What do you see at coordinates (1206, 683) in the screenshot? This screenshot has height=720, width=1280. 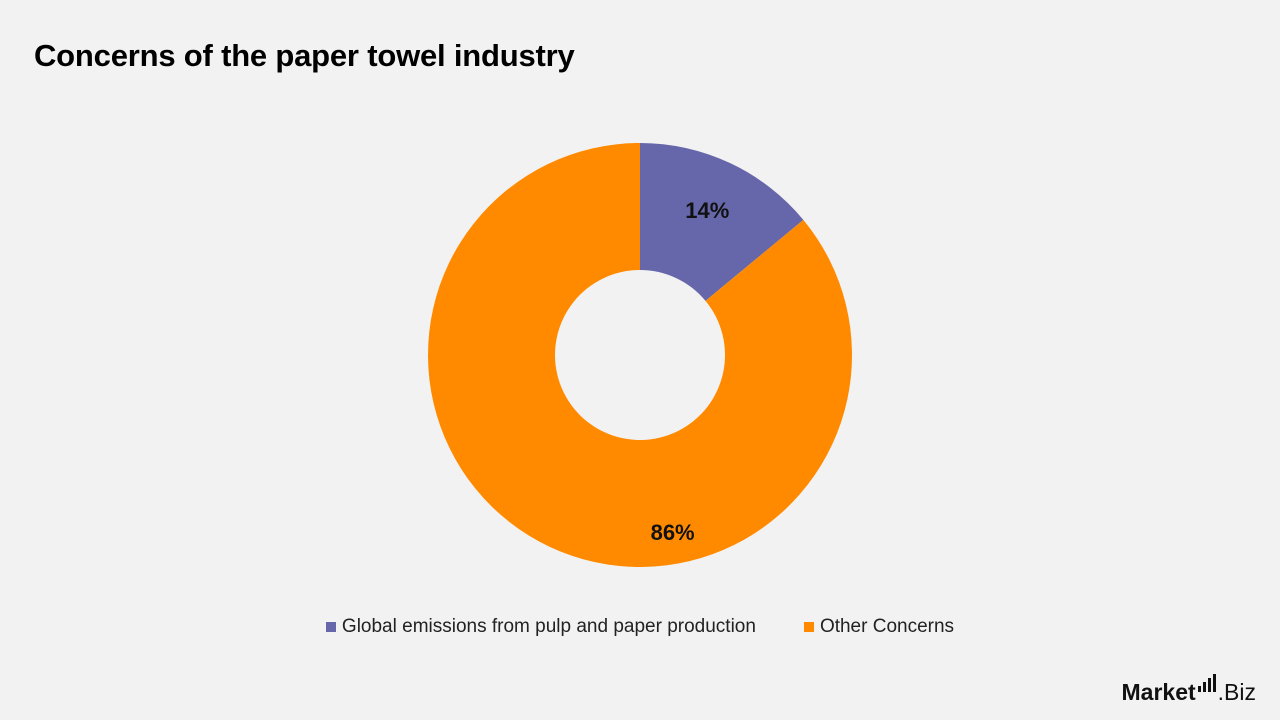 I see `logo-bars-icon` at bounding box center [1206, 683].